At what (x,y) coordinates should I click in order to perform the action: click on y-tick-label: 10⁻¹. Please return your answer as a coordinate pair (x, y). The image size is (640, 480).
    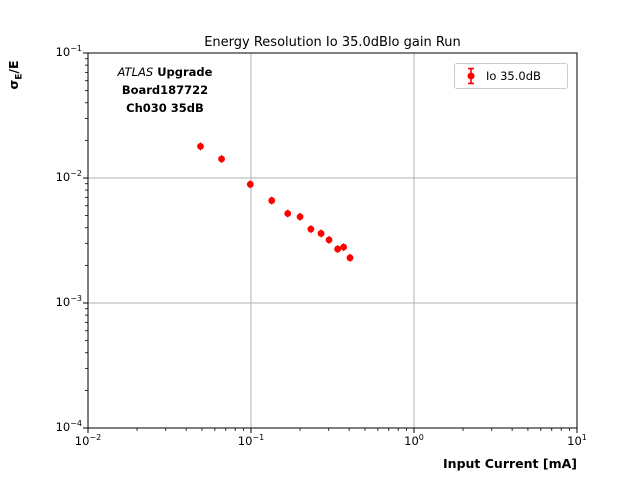
    Looking at the image, I should click on (68, 51).